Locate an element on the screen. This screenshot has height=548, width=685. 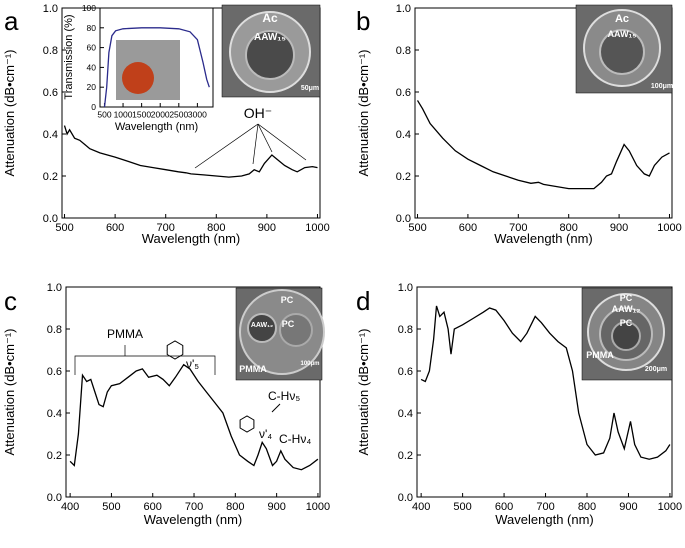
image-label: 200μm is located at coordinates (656, 369).